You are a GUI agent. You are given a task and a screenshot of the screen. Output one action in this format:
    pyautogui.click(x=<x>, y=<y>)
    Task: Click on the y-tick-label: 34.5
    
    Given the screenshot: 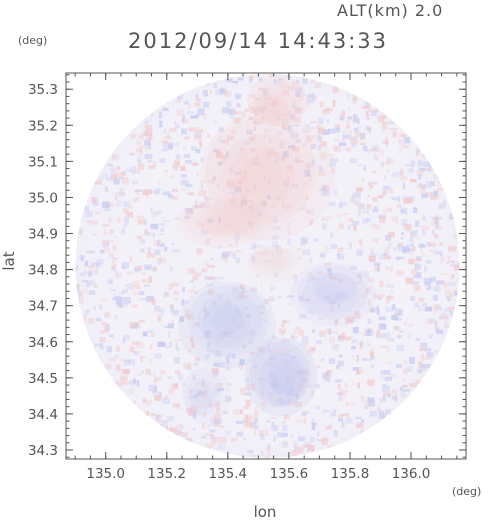 What is the action you would take?
    pyautogui.click(x=43, y=379)
    